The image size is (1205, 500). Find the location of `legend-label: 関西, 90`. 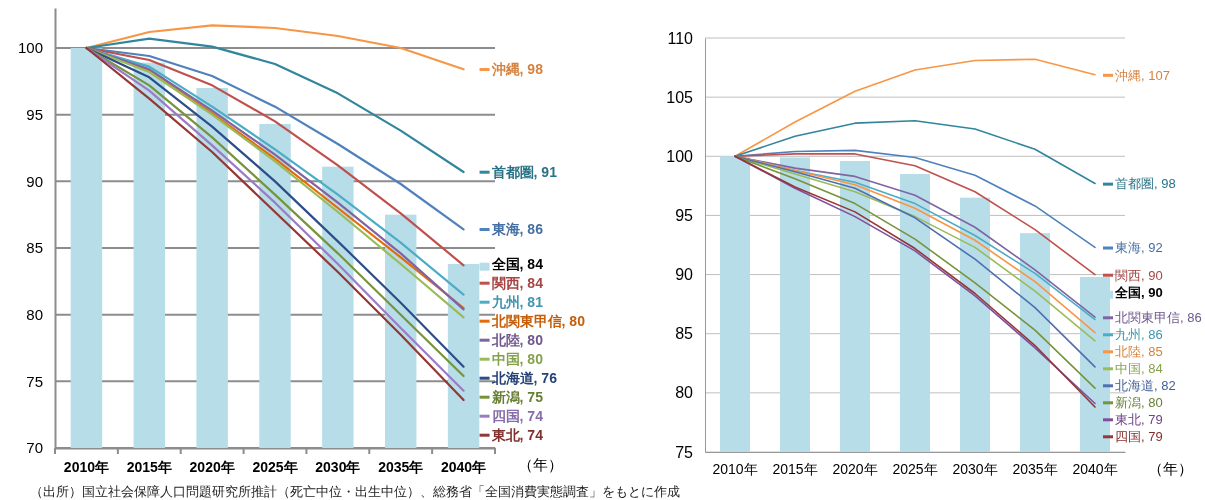

legend-label: 関西, 90 is located at coordinates (1139, 275).